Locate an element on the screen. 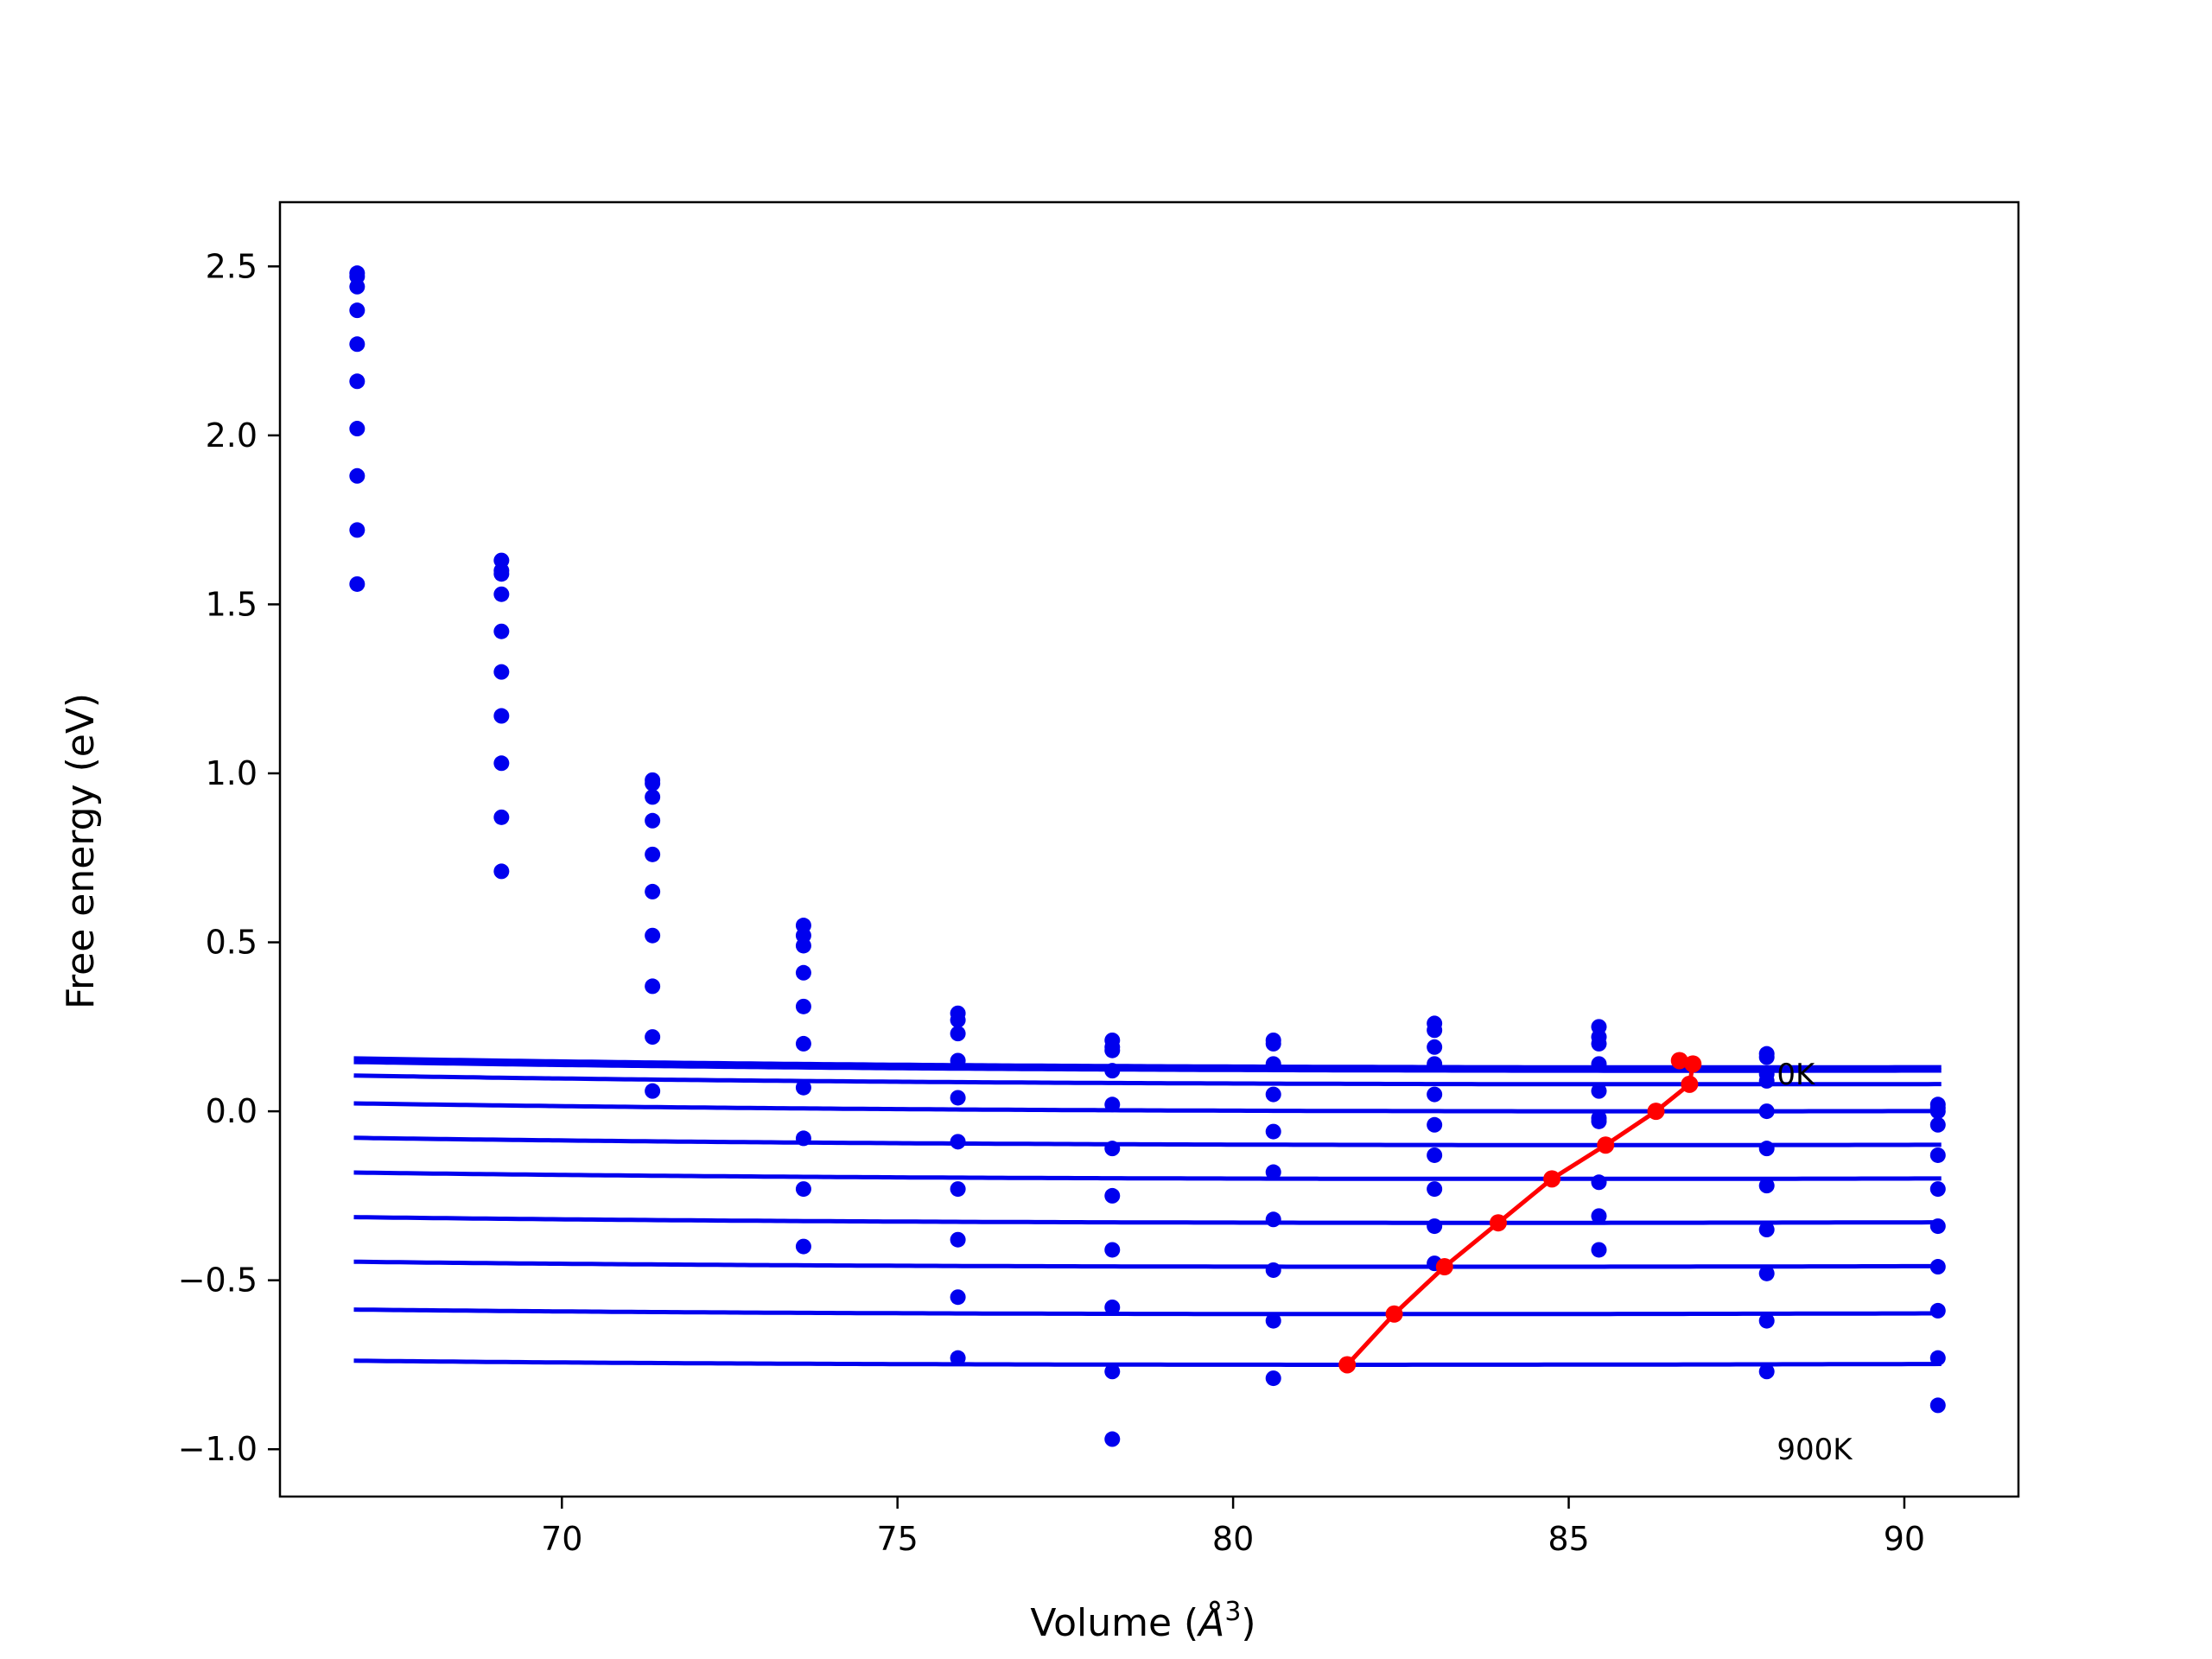 The width and height of the screenshot is (2212, 1659). y-tick-label: 0.0 is located at coordinates (232, 1111).